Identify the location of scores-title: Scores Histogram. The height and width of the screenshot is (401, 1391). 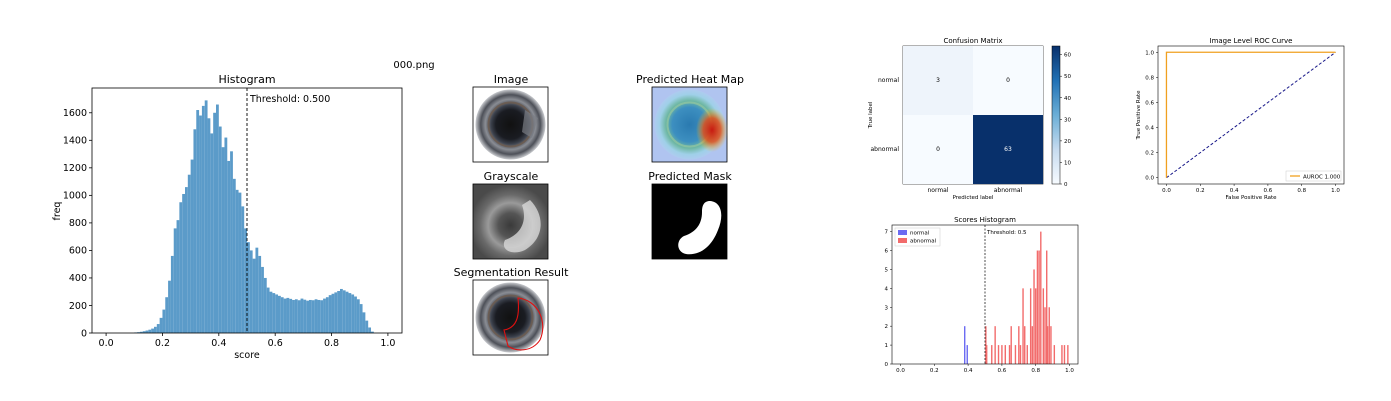
(985, 220).